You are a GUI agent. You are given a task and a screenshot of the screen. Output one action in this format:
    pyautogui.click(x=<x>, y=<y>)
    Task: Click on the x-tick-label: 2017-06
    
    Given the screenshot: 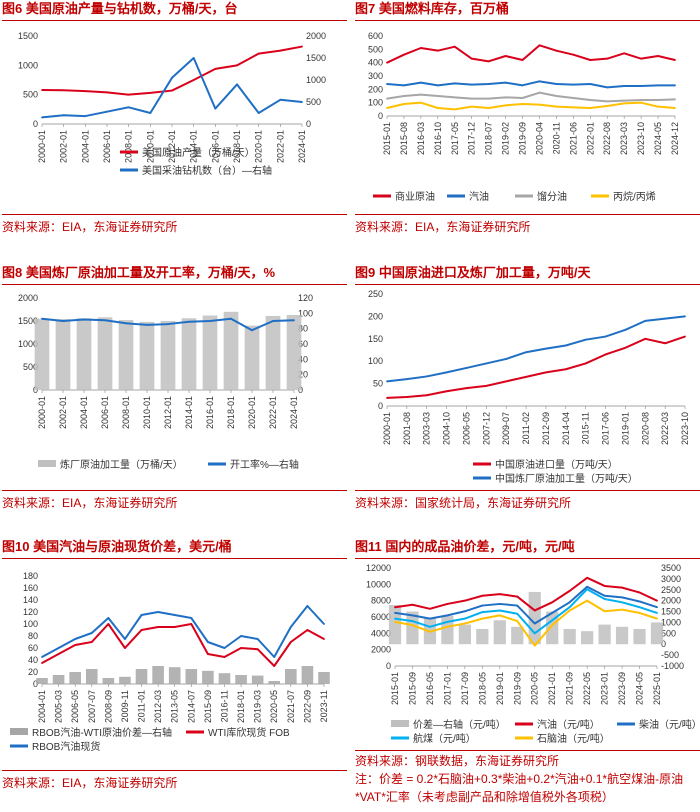 What is the action you would take?
    pyautogui.click(x=606, y=428)
    